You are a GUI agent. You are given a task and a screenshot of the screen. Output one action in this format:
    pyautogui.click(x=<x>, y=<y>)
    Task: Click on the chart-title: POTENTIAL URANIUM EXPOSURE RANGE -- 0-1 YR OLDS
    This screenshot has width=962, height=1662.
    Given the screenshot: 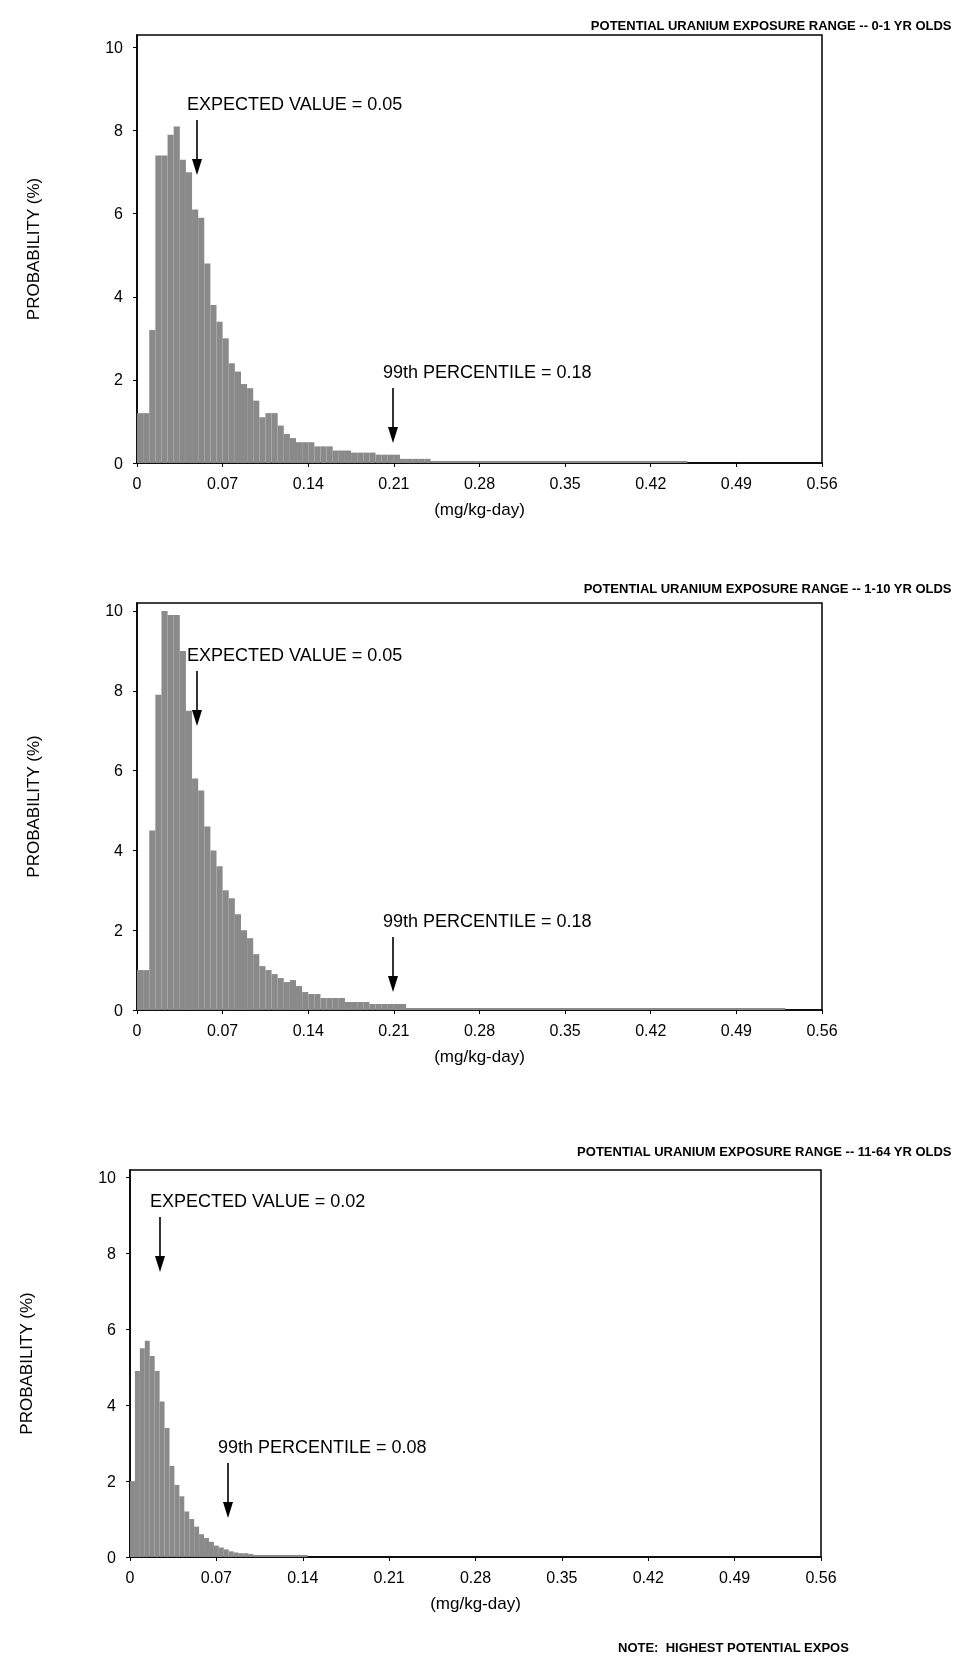 What is the action you would take?
    pyautogui.click(x=771, y=25)
    